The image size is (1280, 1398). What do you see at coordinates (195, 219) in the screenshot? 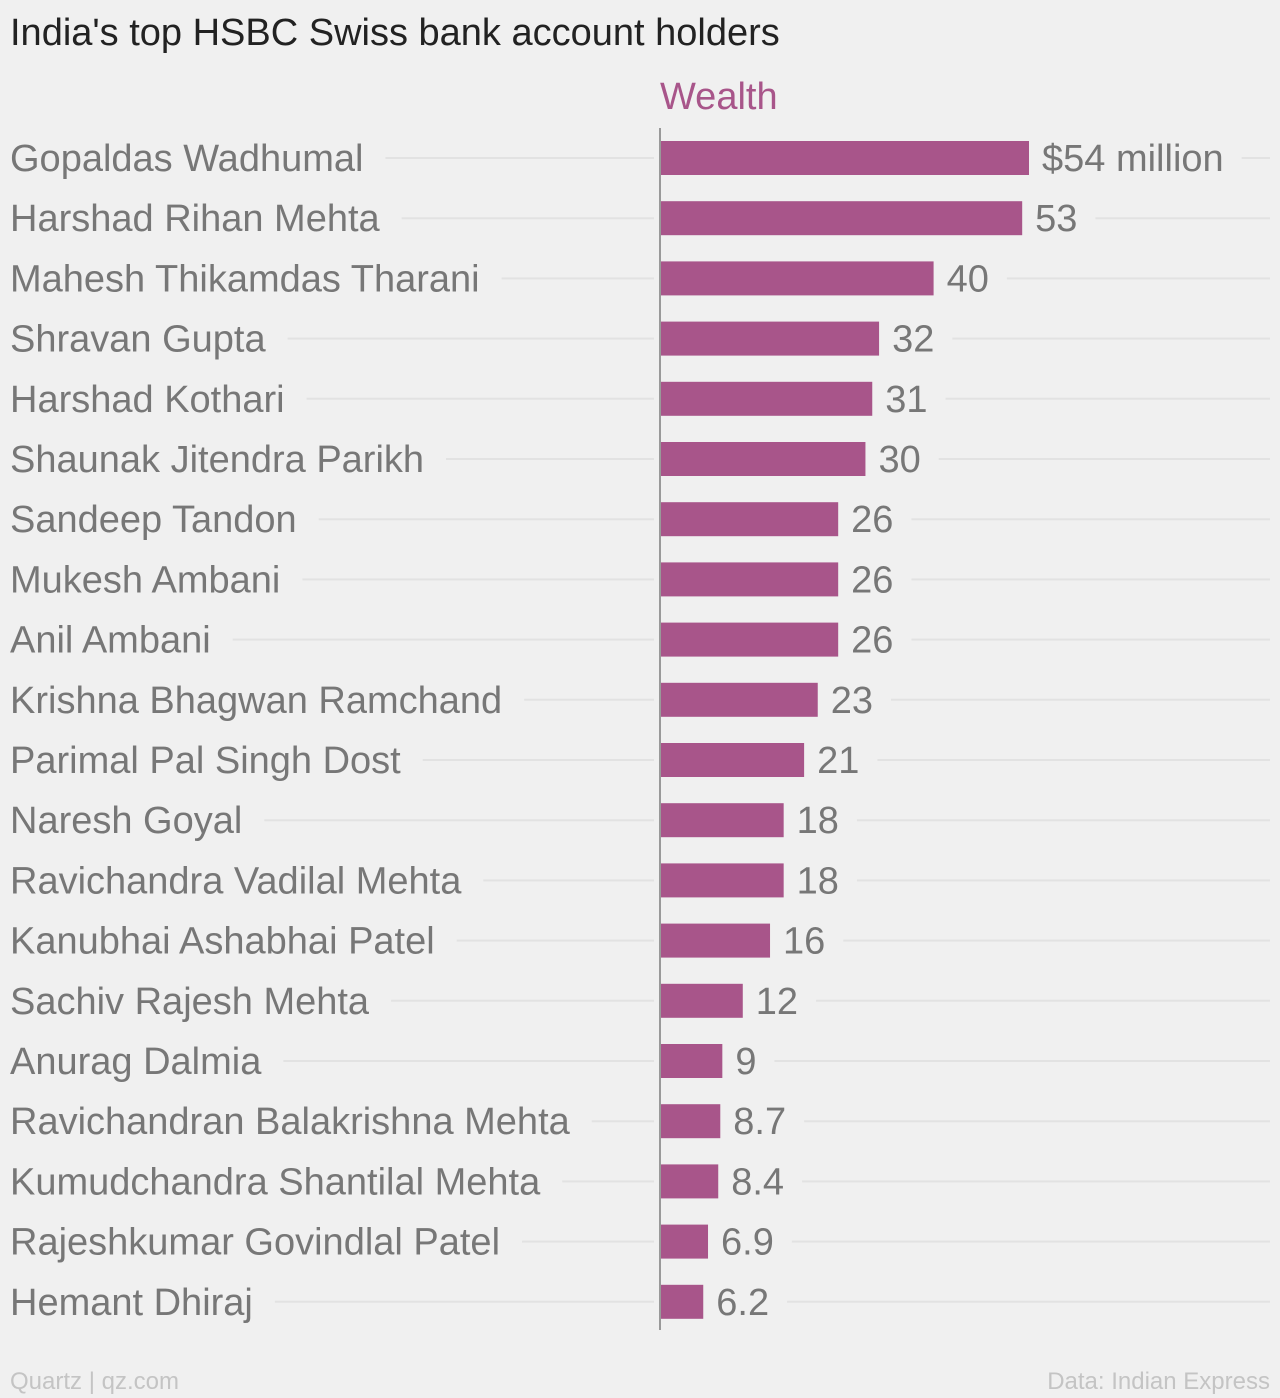
I see `category-label: Harshad Rihan Mehta` at bounding box center [195, 219].